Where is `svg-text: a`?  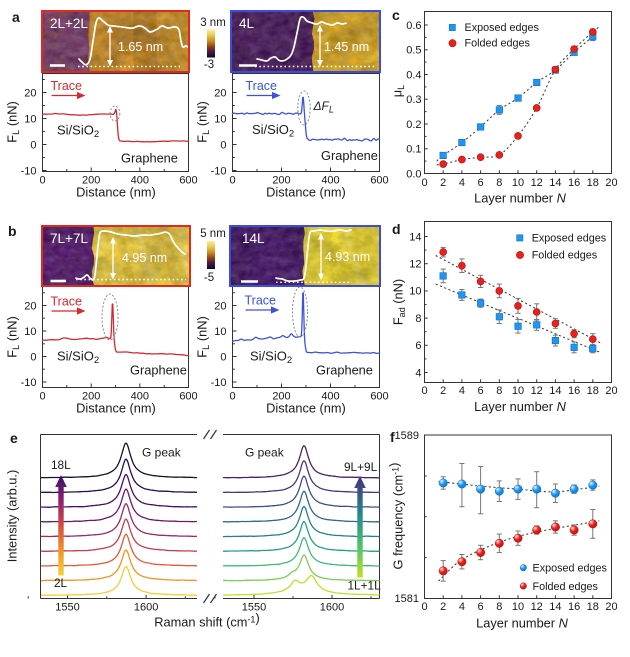
svg-text: a is located at coordinates (16, 17).